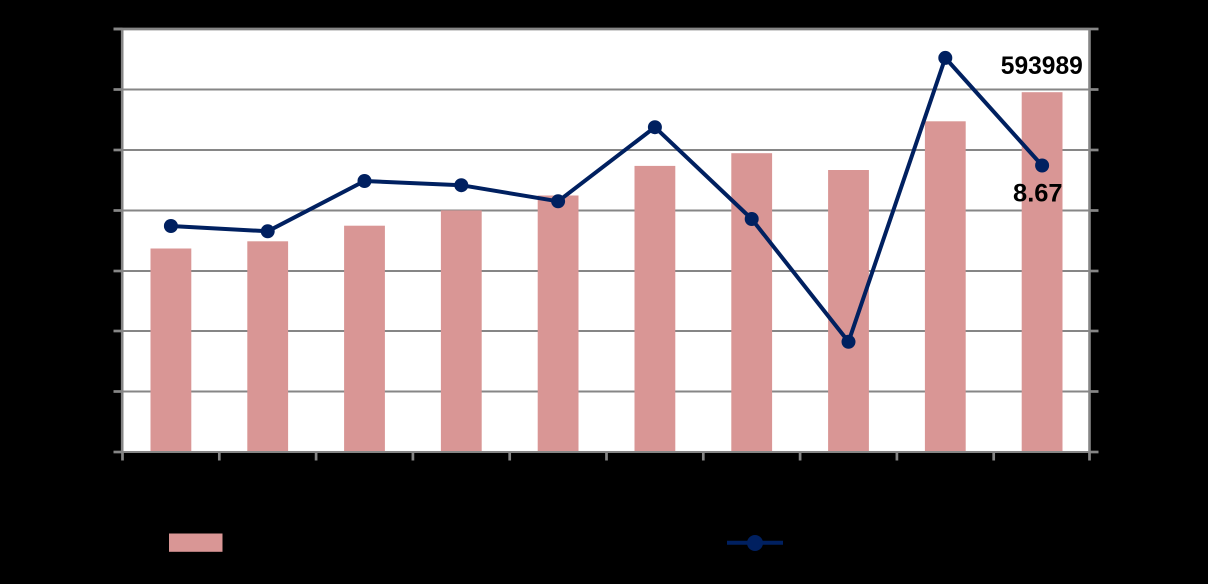 This screenshot has height=584, width=1208. What do you see at coordinates (1042, 66) in the screenshot?
I see `svg-text: 593989` at bounding box center [1042, 66].